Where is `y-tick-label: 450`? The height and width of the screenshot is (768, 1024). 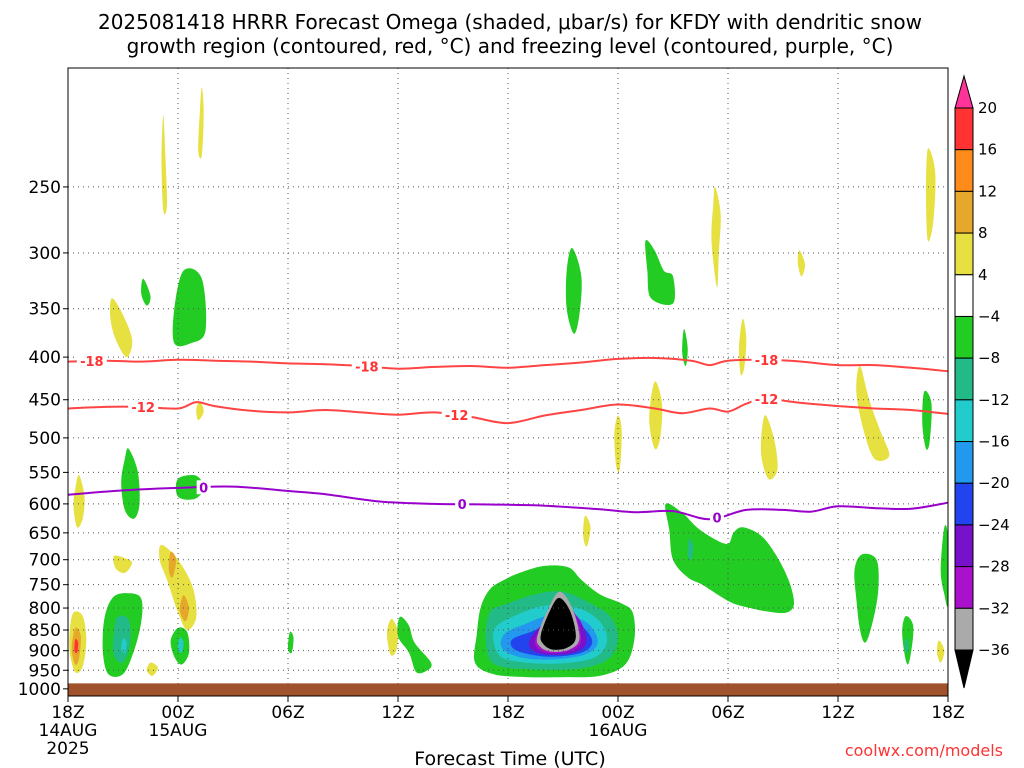 y-tick-label: 450 is located at coordinates (45, 401).